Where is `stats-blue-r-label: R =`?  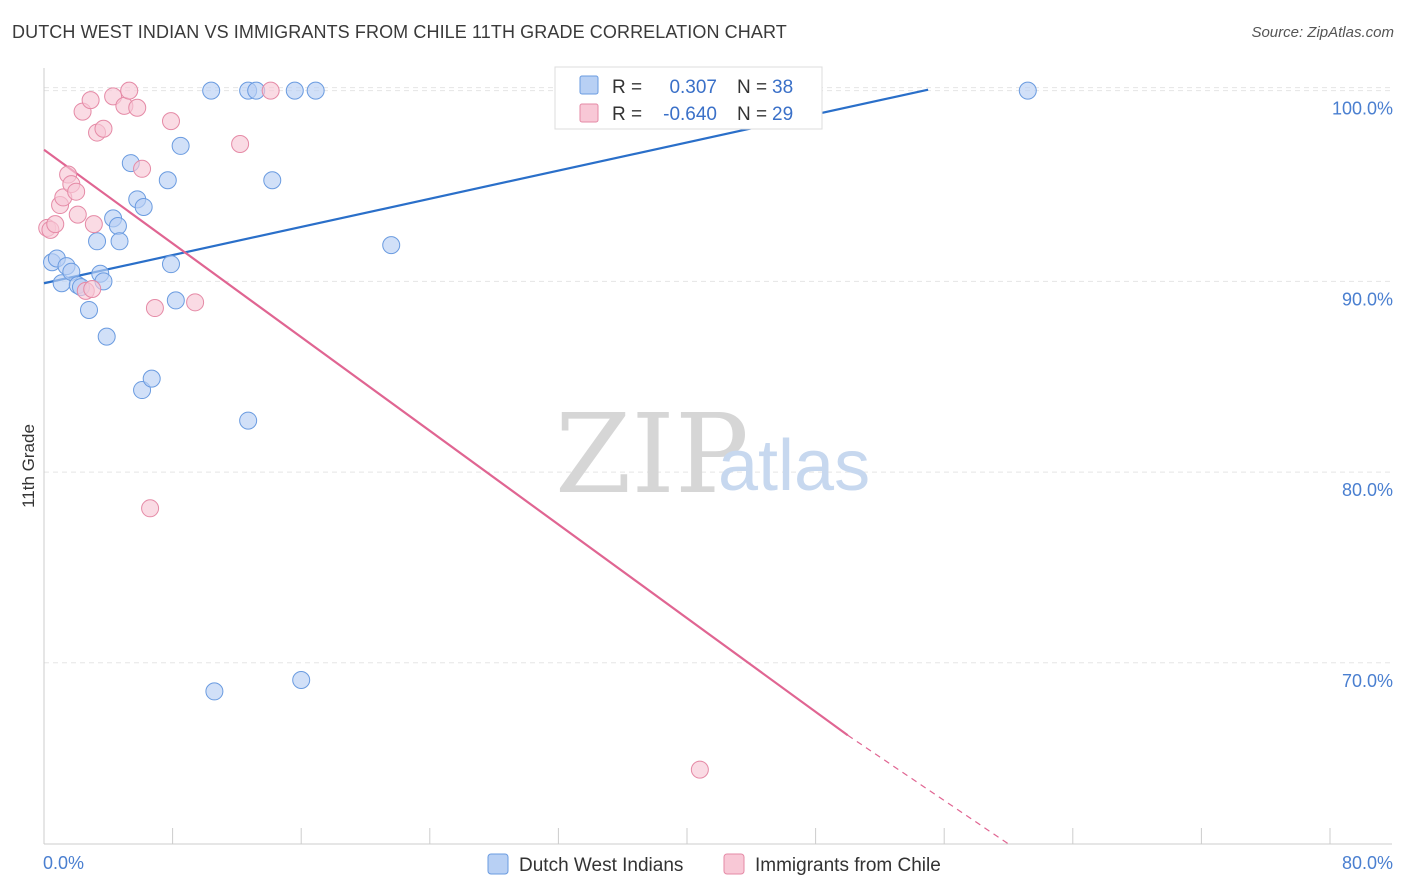
stats-blue-r-label: R = is located at coordinates (627, 87).